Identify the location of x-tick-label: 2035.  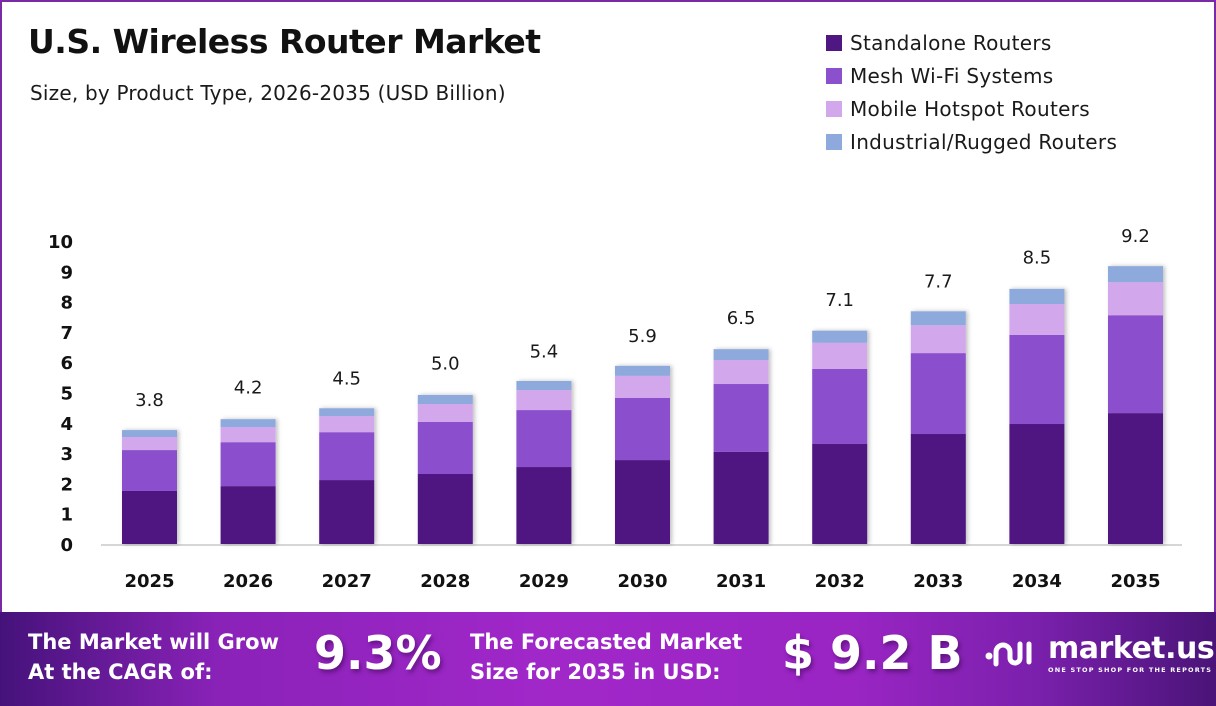
(1135, 581).